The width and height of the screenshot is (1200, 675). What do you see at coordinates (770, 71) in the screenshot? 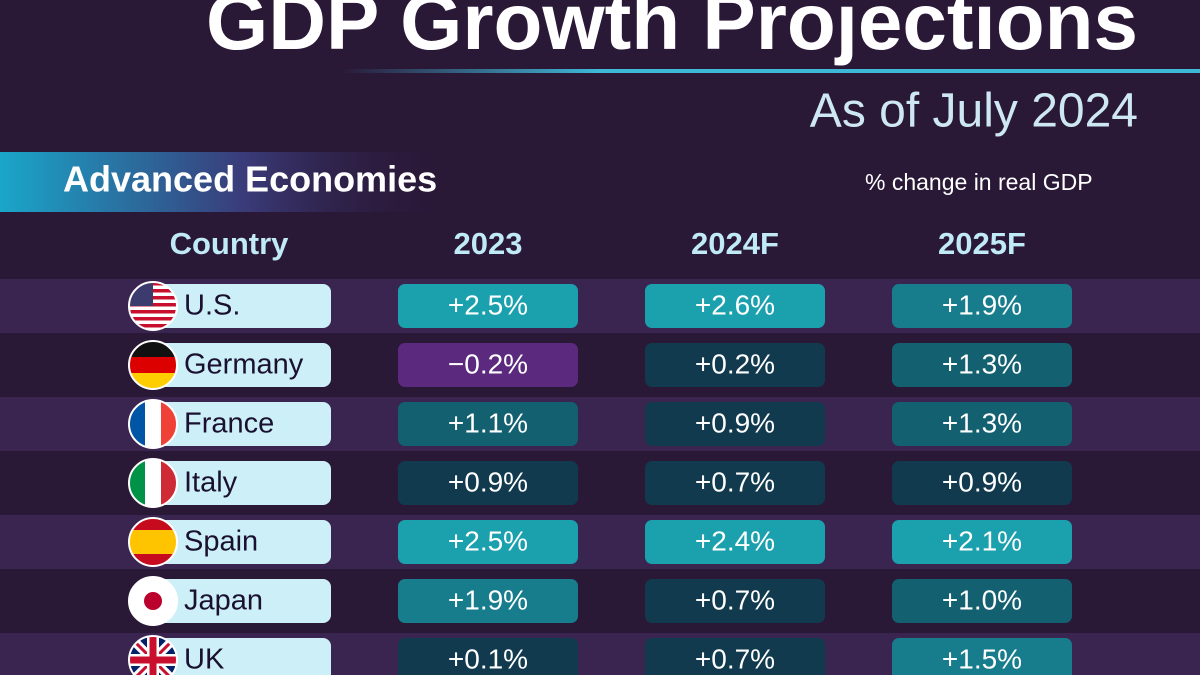
I see `title-rule` at bounding box center [770, 71].